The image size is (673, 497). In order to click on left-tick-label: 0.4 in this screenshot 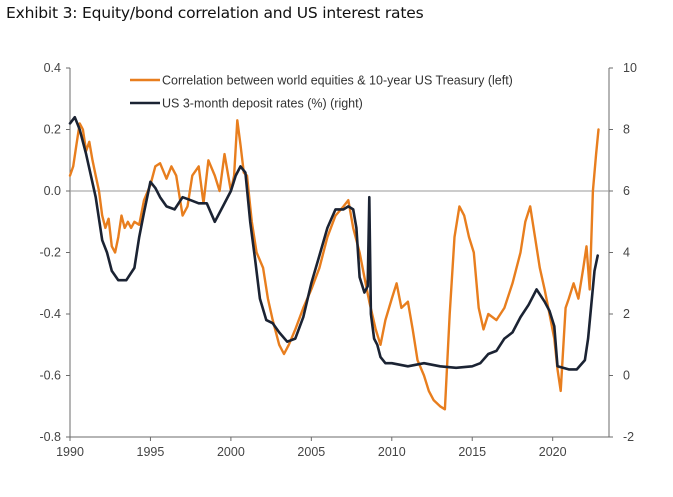, I will do `click(52, 68)`.